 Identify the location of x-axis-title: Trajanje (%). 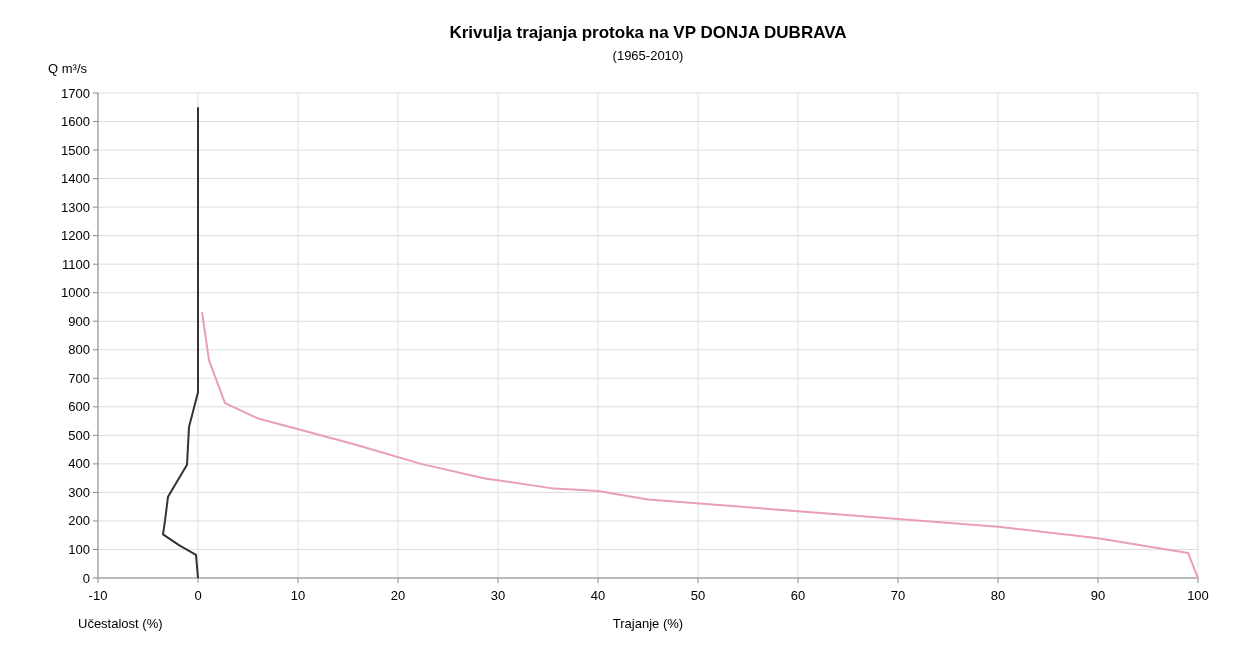
(648, 623).